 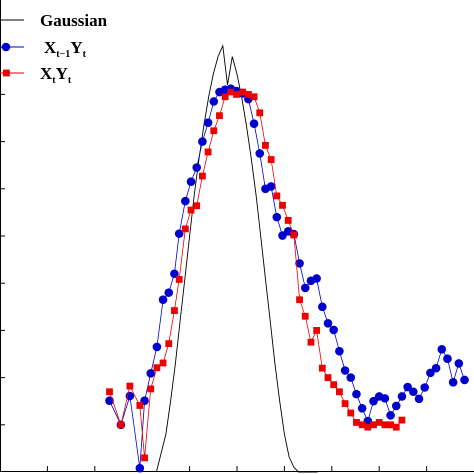 I want to click on legend: Gaussian Xt−1Yt XtYt, so click(x=54, y=48).